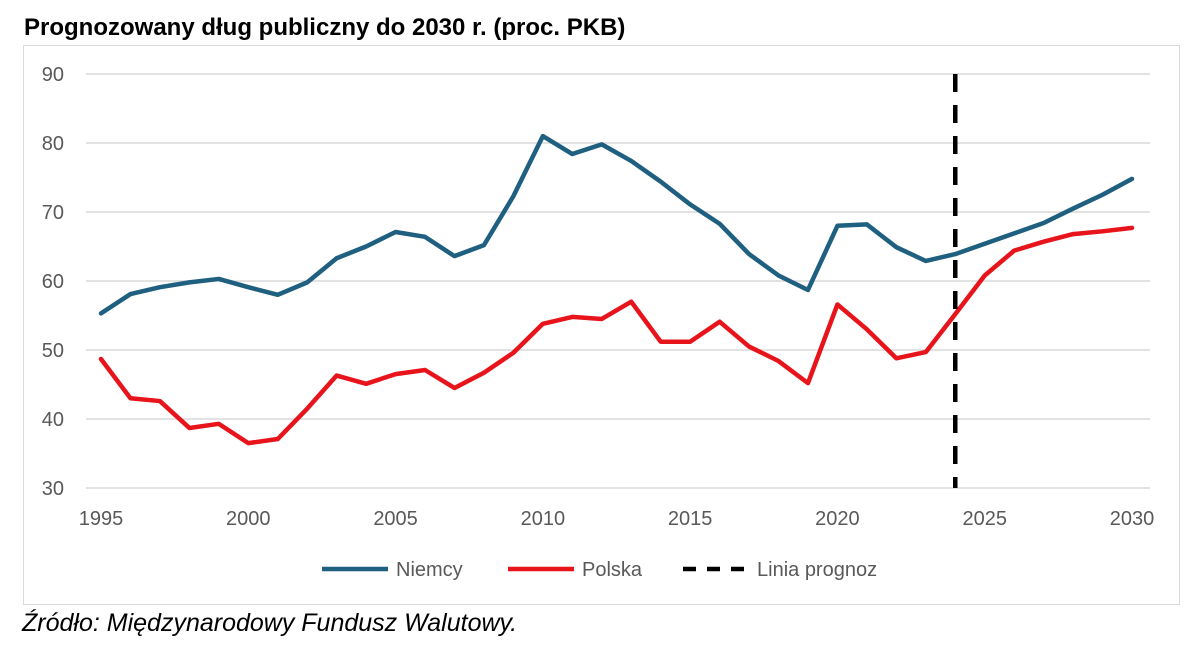 The height and width of the screenshot is (647, 1200). Describe the element at coordinates (53, 489) in the screenshot. I see `y-tick-label: 30` at that location.